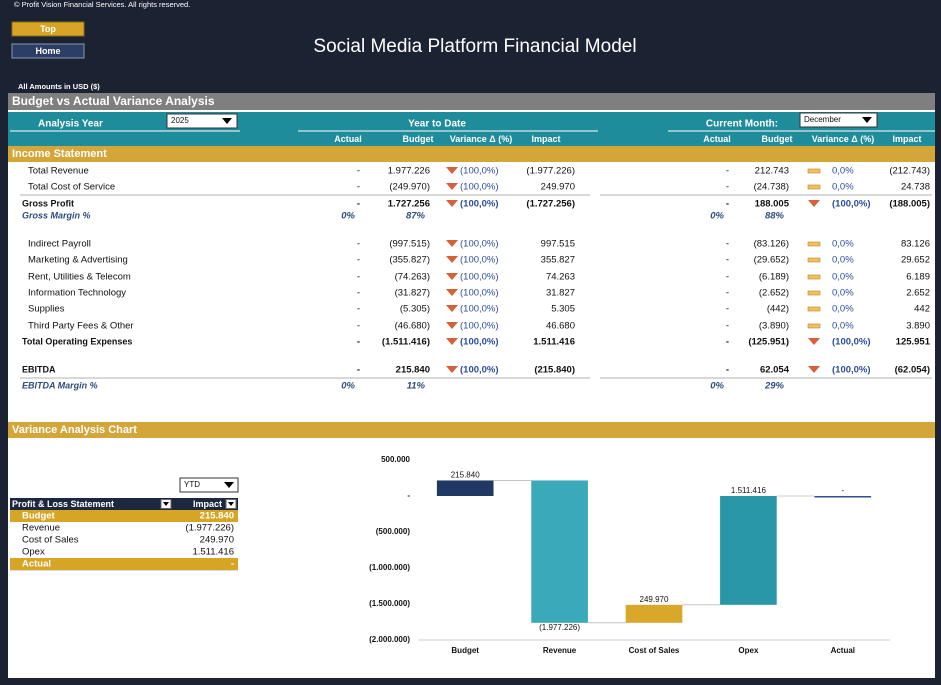 The width and height of the screenshot is (941, 685). I want to click on pl-header-text: Impact, so click(207, 504).